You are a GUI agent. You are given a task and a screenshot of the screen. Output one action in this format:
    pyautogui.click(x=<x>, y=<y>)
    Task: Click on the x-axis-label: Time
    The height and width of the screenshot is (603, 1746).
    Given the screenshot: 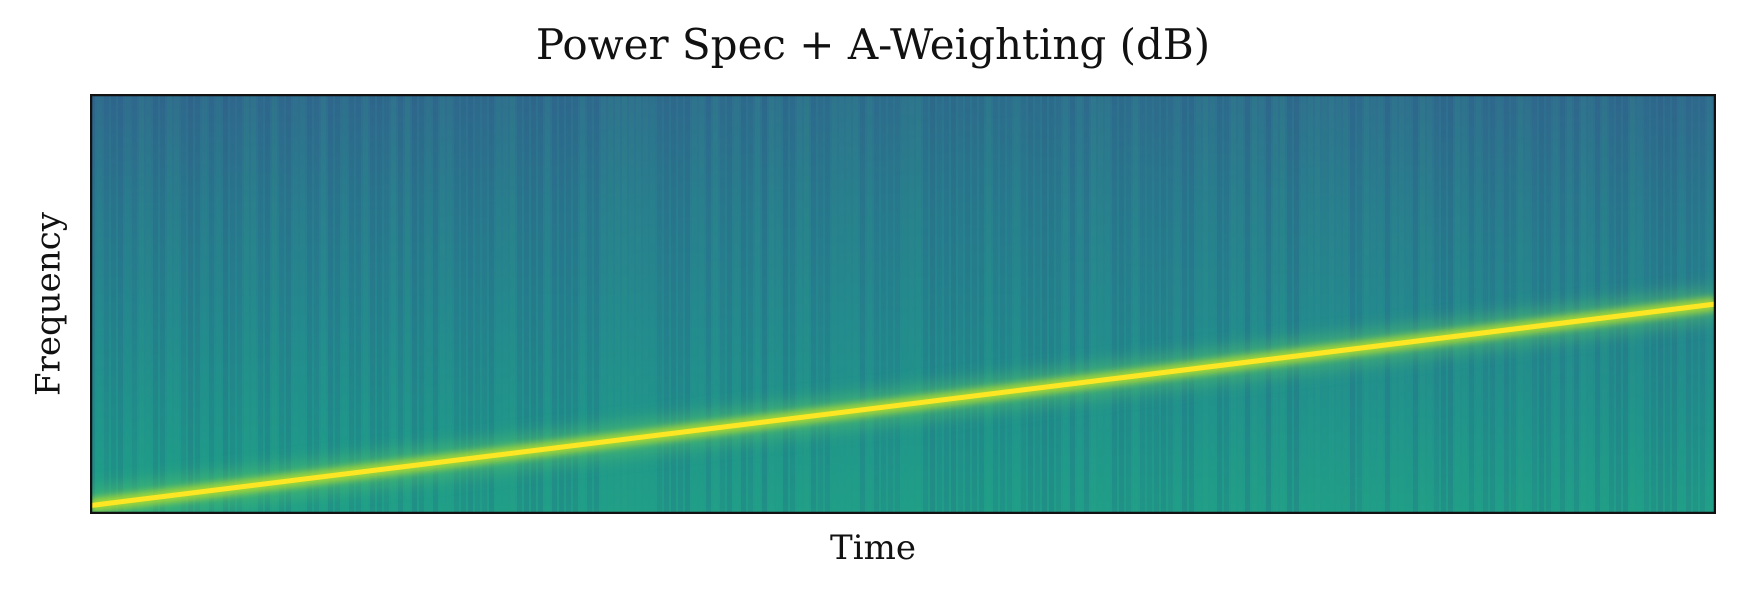 What is the action you would take?
    pyautogui.click(x=873, y=548)
    